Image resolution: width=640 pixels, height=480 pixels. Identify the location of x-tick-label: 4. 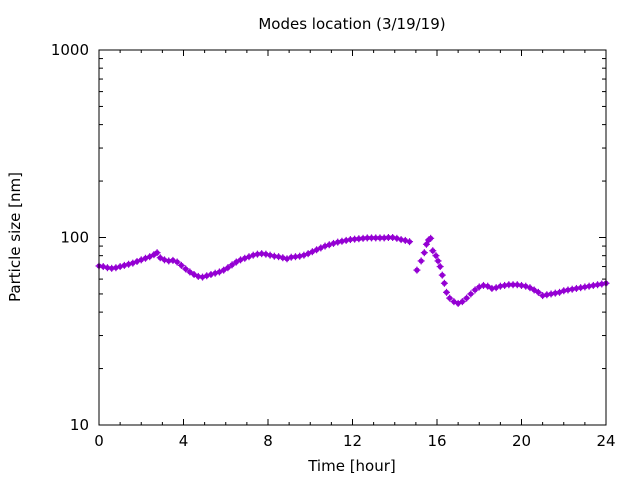
(184, 441).